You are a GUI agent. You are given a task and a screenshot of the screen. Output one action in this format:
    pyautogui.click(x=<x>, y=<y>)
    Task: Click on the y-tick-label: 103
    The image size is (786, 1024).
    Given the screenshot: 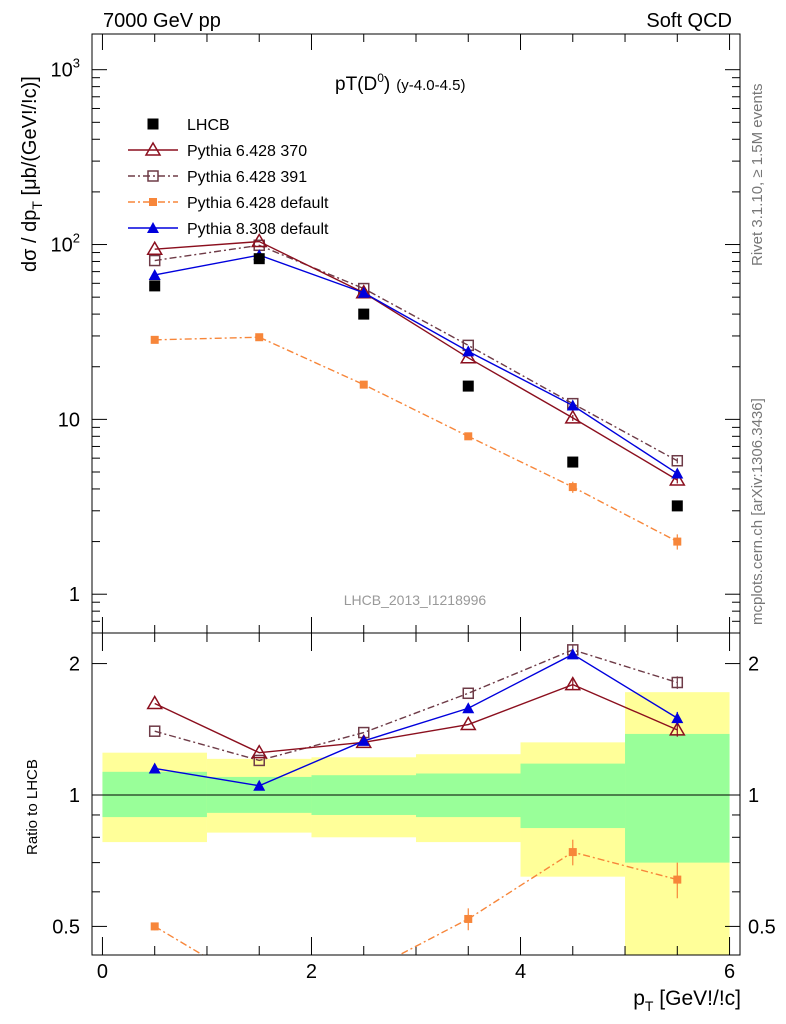 What is the action you would take?
    pyautogui.click(x=65, y=69)
    